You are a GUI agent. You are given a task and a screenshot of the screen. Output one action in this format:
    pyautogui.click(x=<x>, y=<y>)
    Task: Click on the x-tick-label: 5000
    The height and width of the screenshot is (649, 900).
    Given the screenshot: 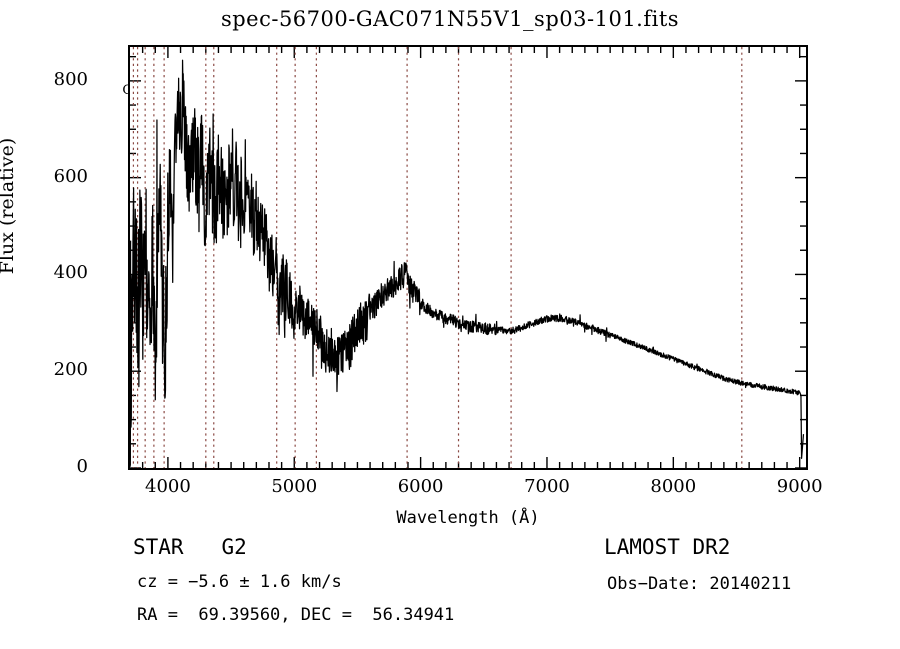 What is the action you would take?
    pyautogui.click(x=294, y=486)
    